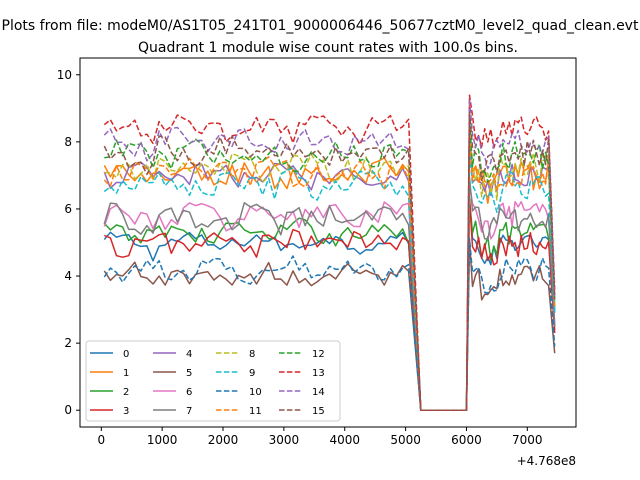 The height and width of the screenshot is (480, 640). Describe the element at coordinates (126, 354) in the screenshot. I see `legend-label-0: 0` at that location.